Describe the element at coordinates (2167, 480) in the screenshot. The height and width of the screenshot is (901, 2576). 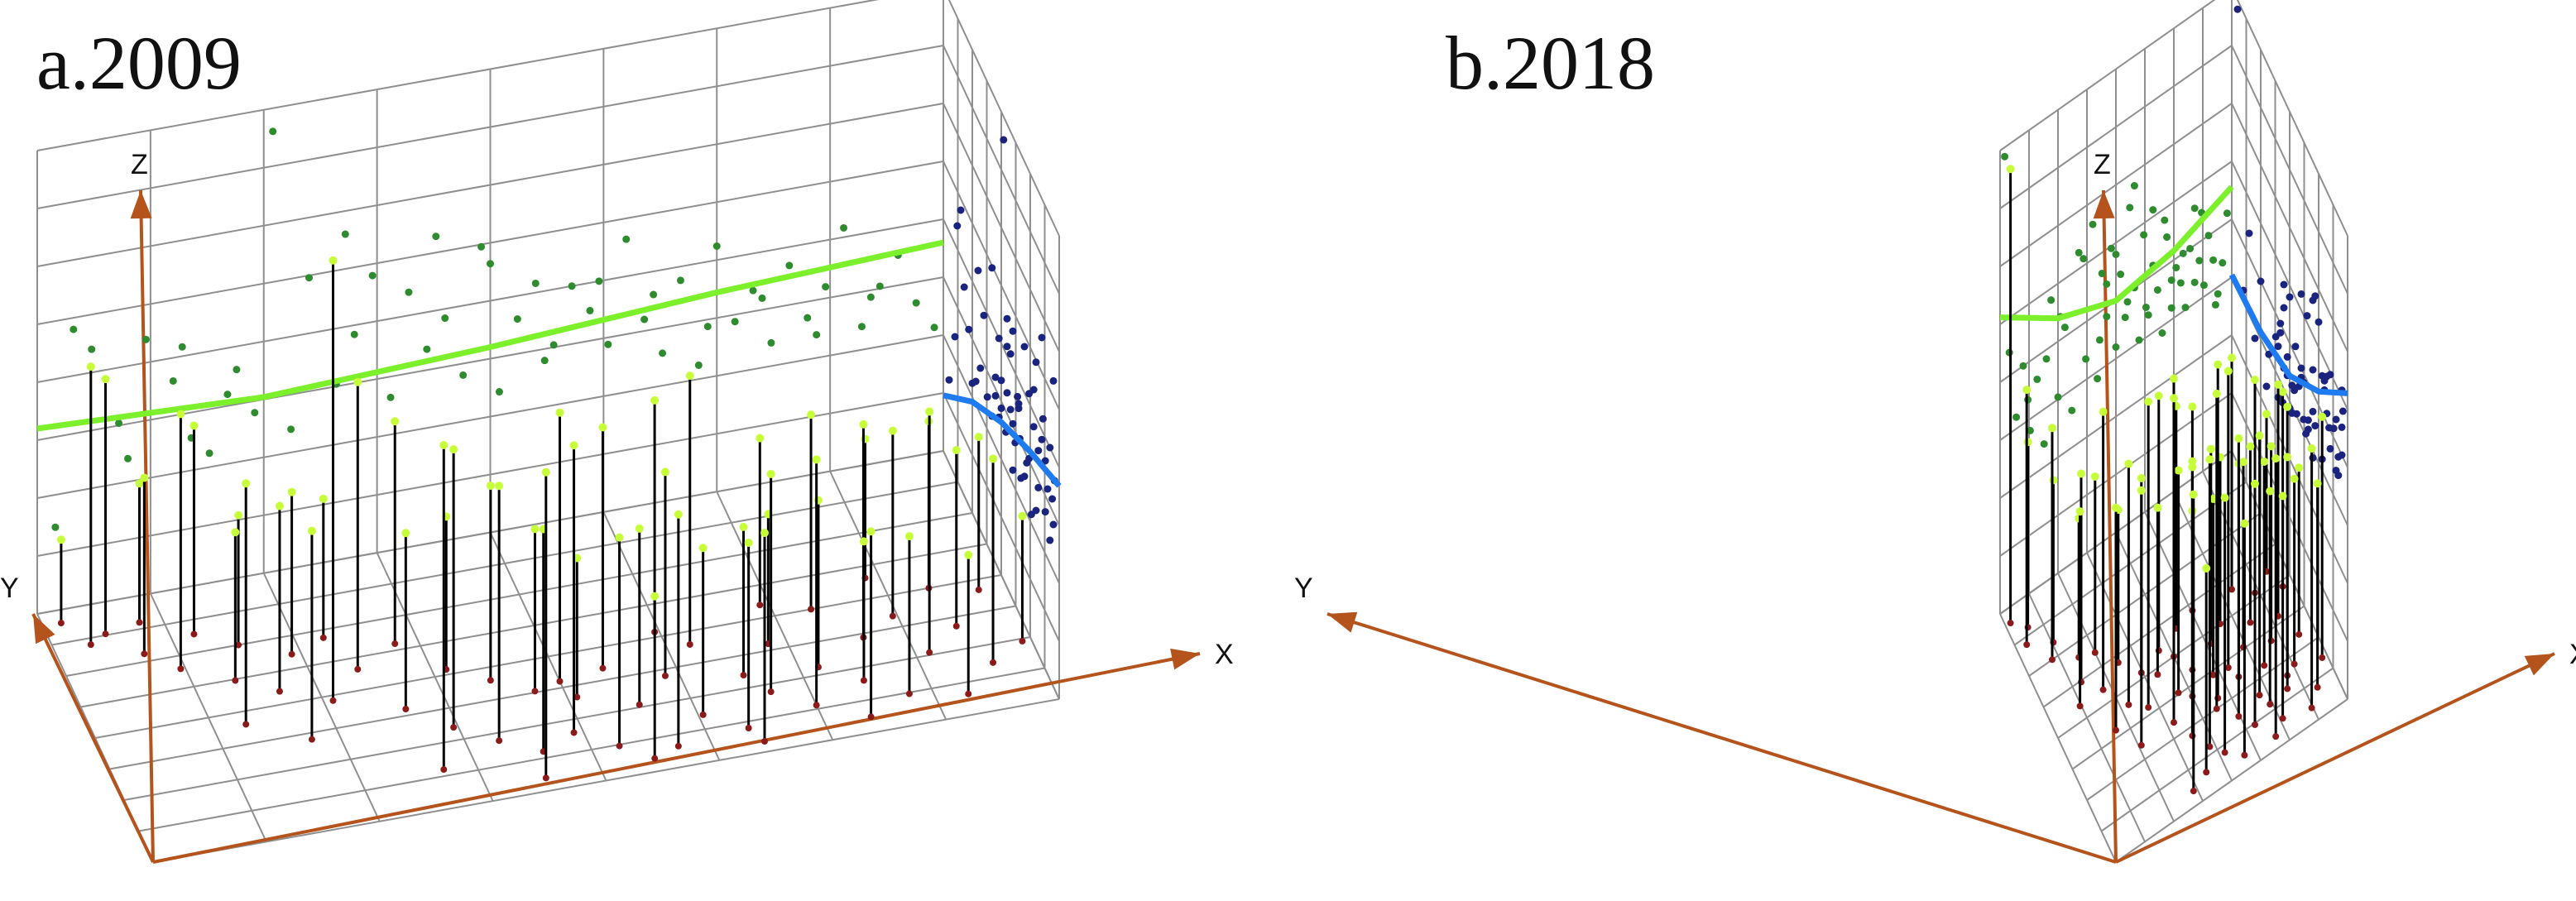
I see `sample-stems` at that location.